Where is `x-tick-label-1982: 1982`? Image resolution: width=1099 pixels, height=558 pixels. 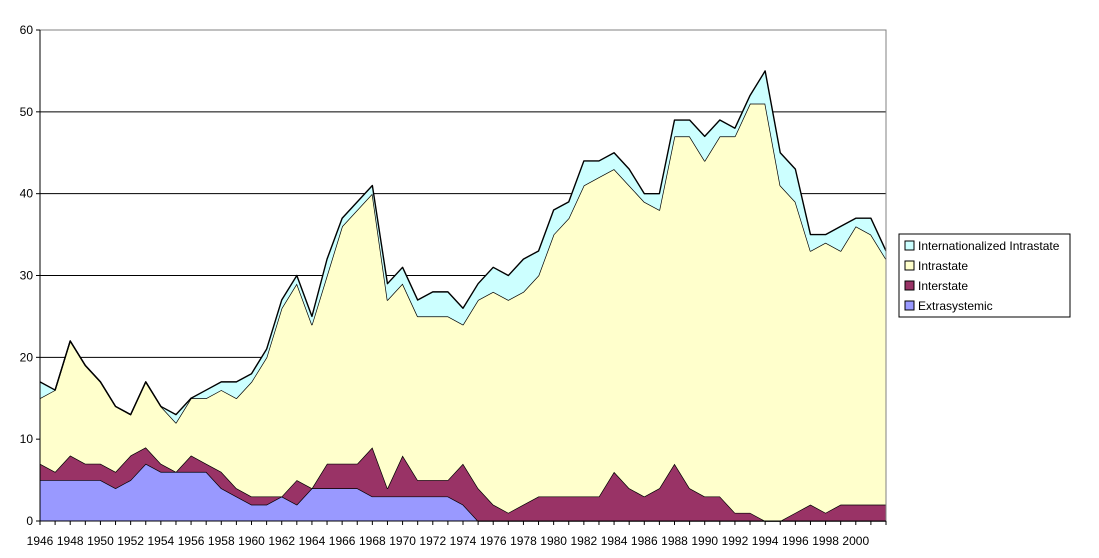 x-tick-label-1982: 1982 is located at coordinates (584, 541).